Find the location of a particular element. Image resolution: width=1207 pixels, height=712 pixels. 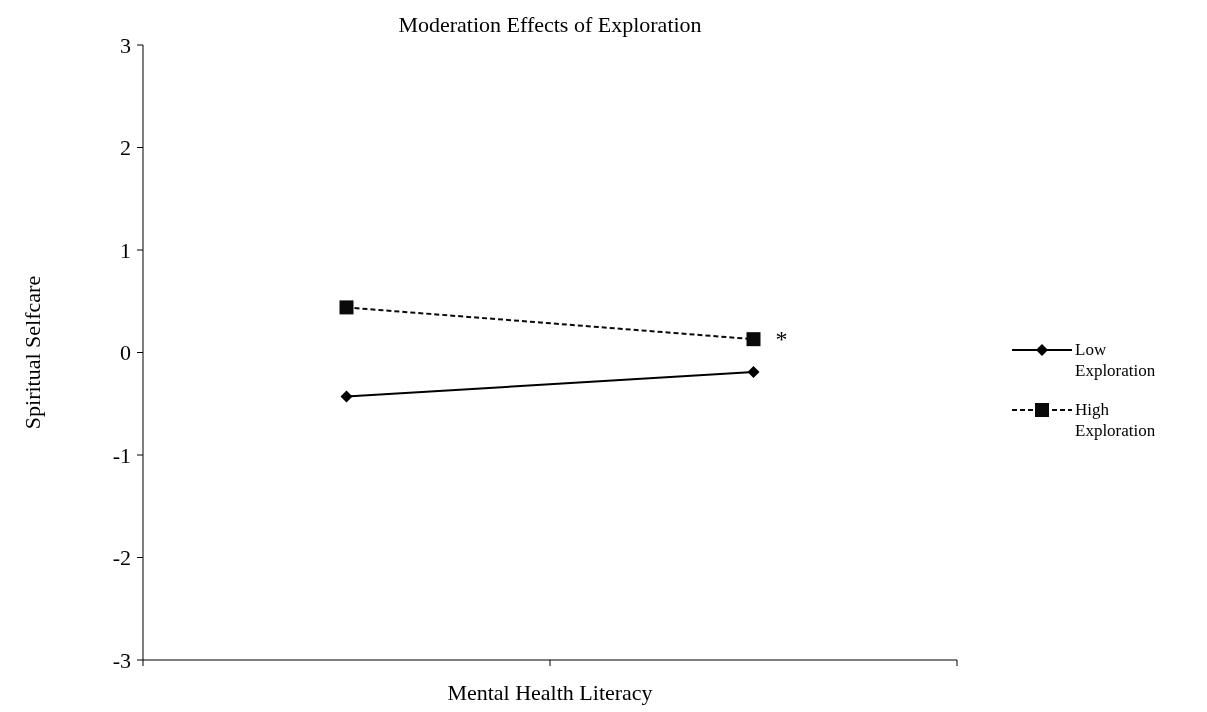

chart-title: Moderation Effects of Exploration is located at coordinates (550, 24).